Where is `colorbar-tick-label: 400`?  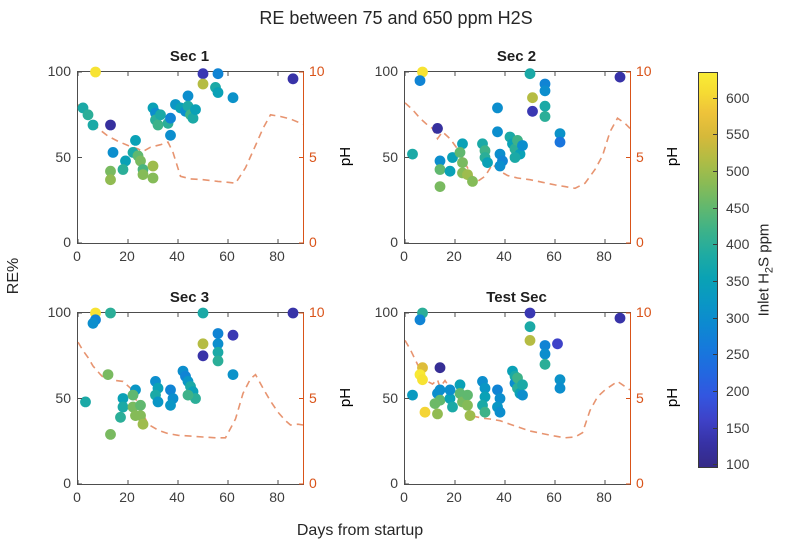
colorbar-tick-label: 400 is located at coordinates (738, 244).